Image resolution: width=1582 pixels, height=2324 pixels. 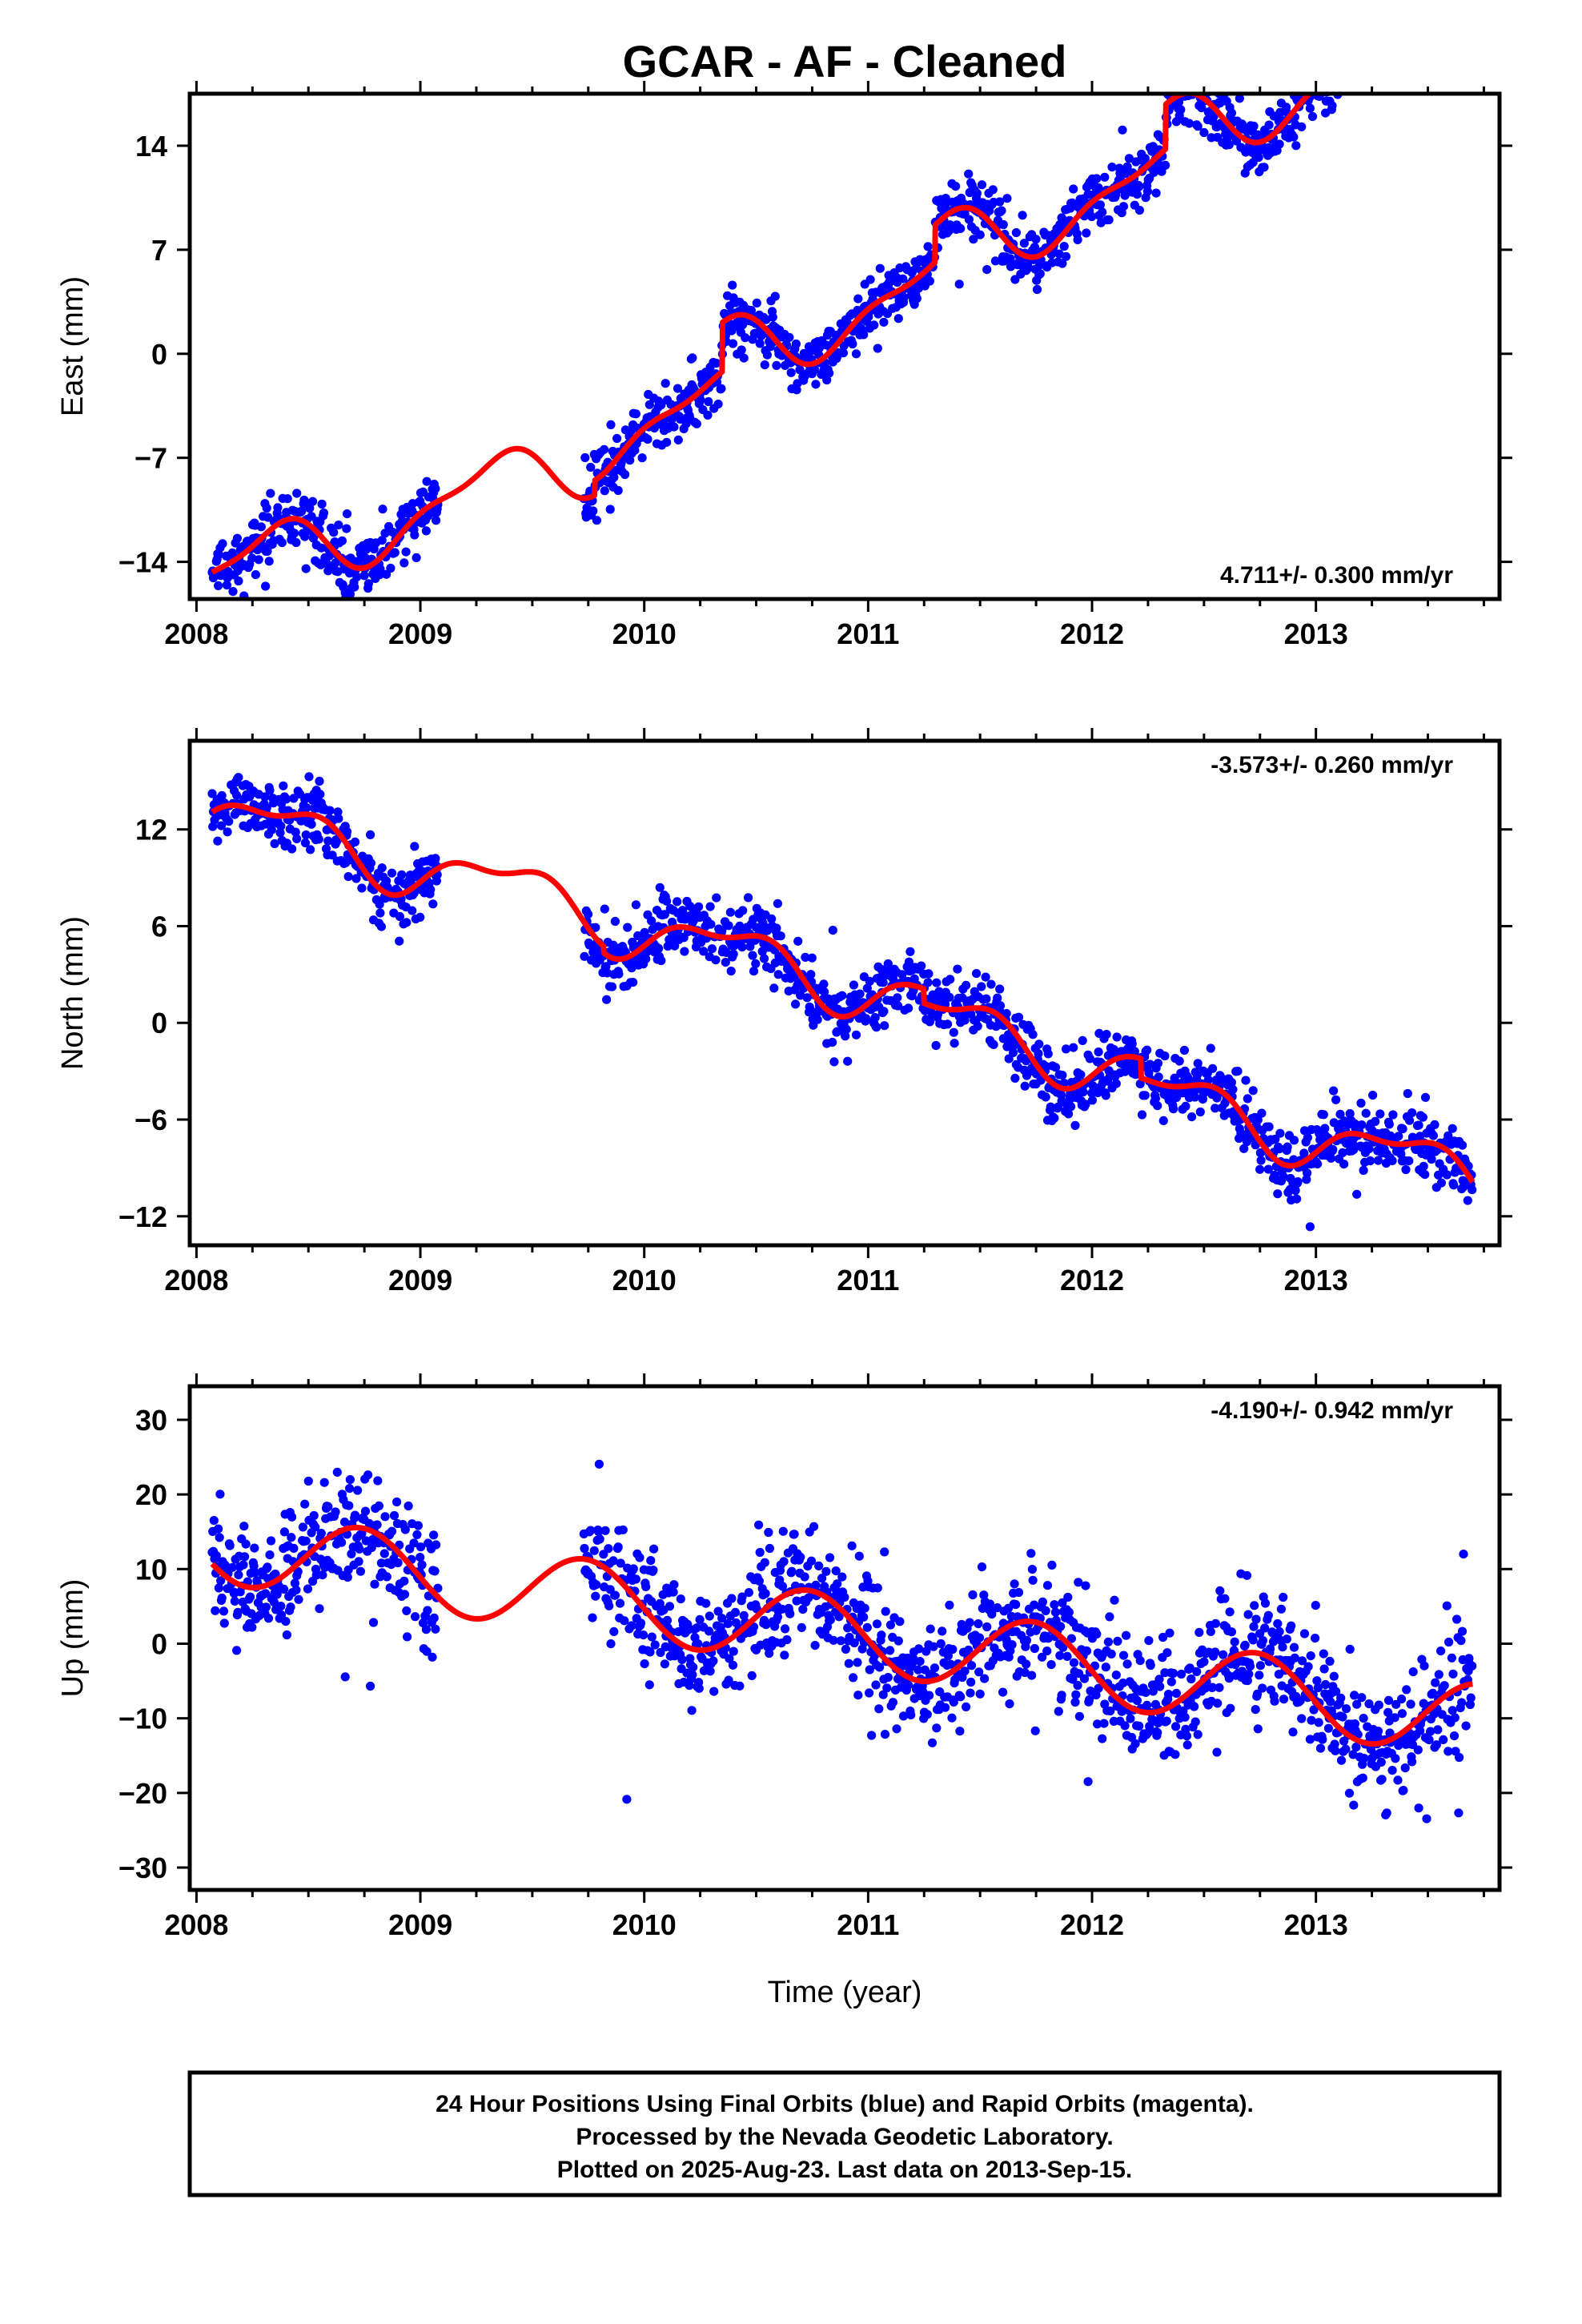 I want to click on chart-title: GCAR - AF - Cleaned, so click(x=845, y=61).